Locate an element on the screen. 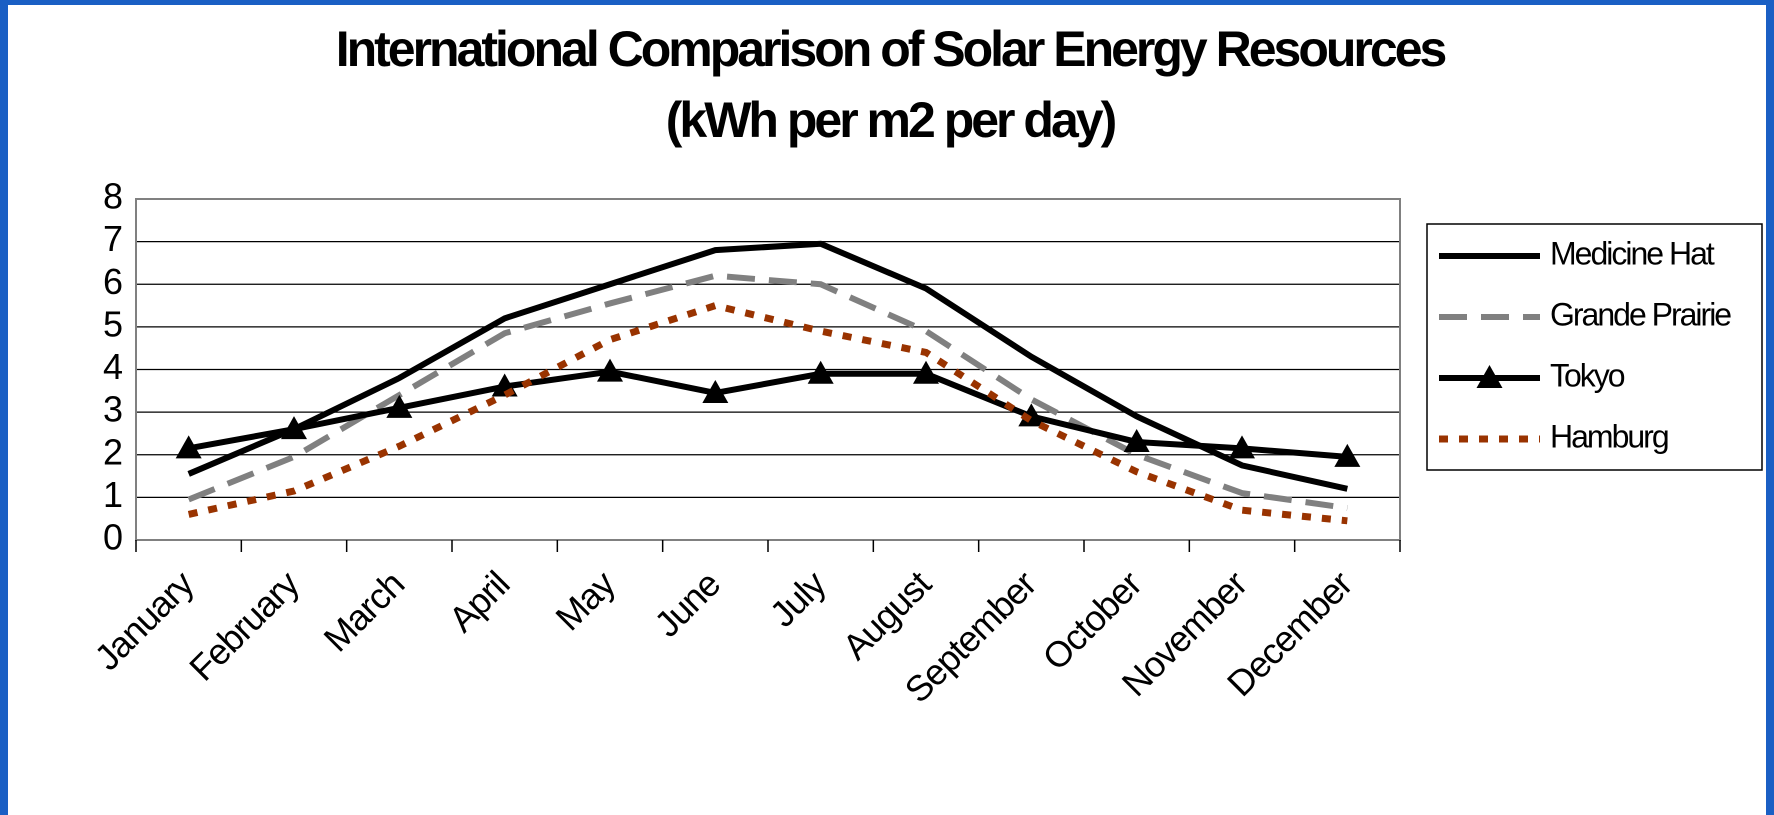 Image resolution: width=1774 pixels, height=815 pixels. y-tick-label: 0 is located at coordinates (112, 537).